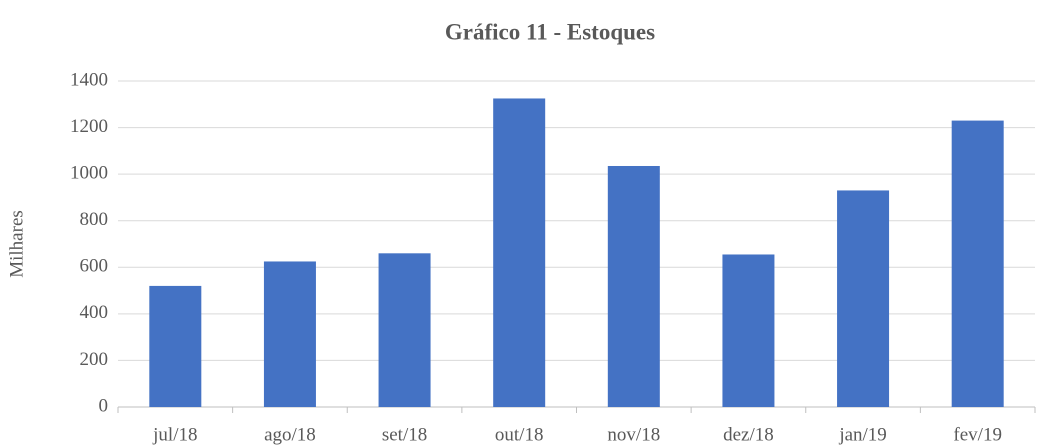 This screenshot has height=448, width=1058. What do you see at coordinates (89, 173) in the screenshot?
I see `y-tick-label: 1000` at bounding box center [89, 173].